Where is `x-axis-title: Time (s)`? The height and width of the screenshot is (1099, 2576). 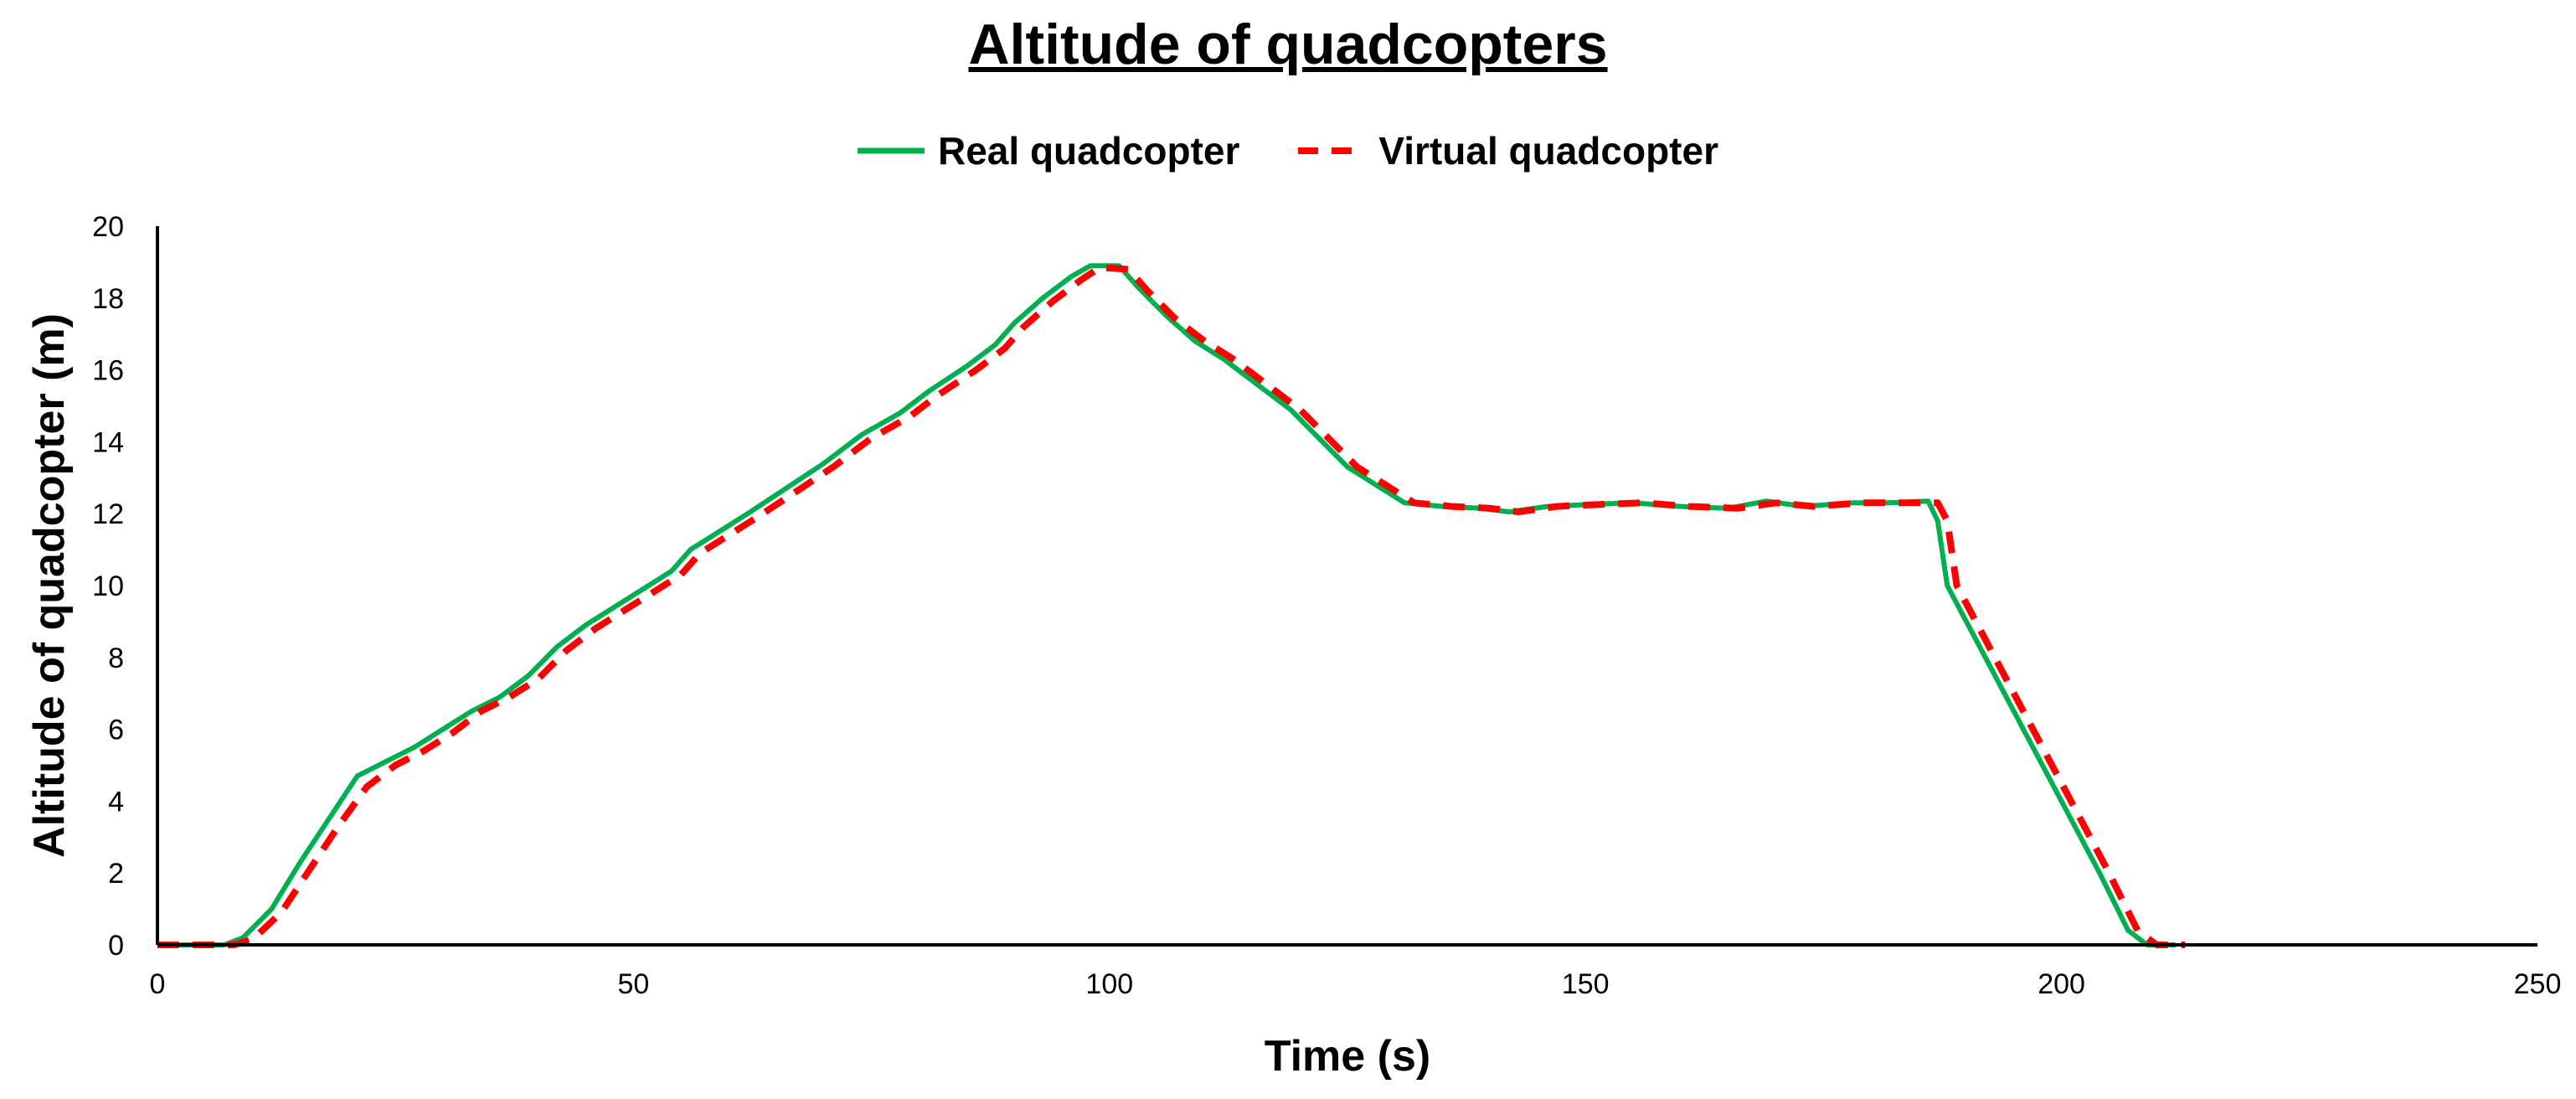 x-axis-title: Time (s) is located at coordinates (1347, 1056).